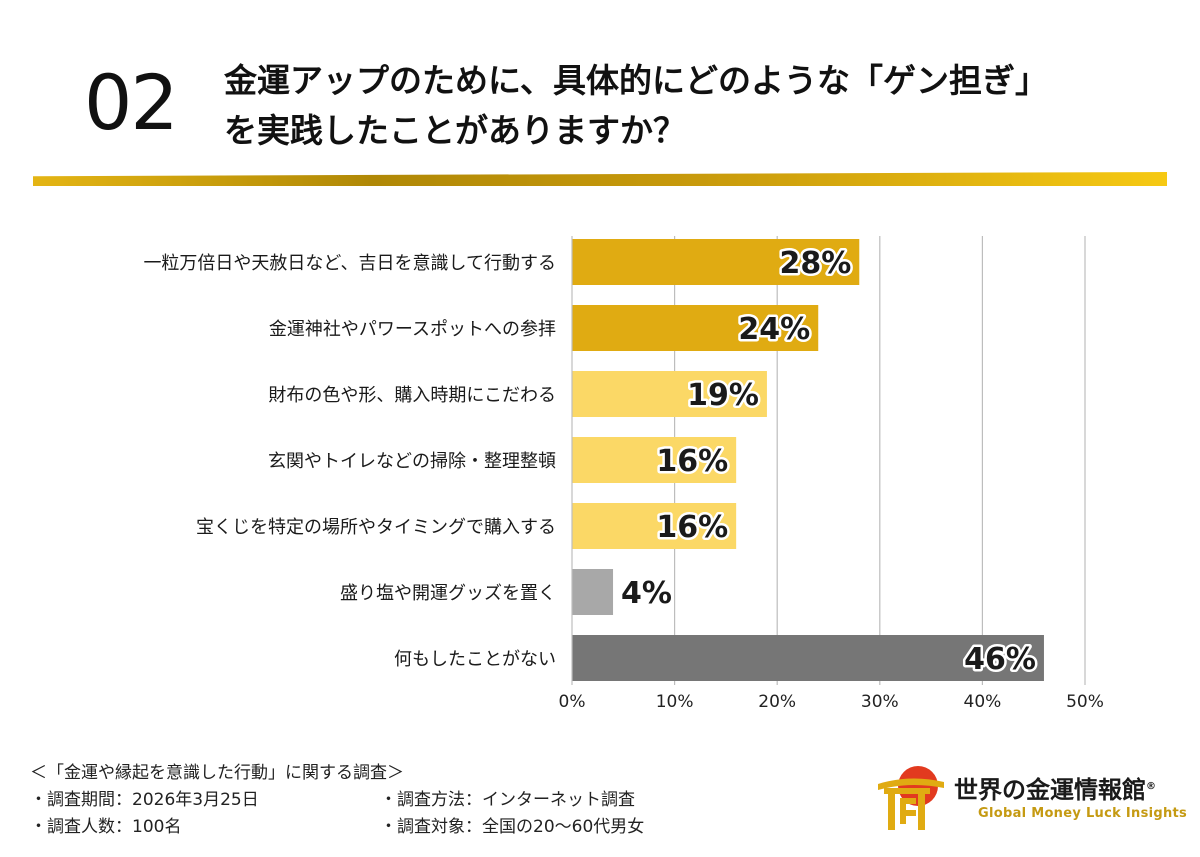 The image size is (1200, 857). Describe the element at coordinates (1151, 786) in the screenshot. I see `registered-mark: ®` at that location.